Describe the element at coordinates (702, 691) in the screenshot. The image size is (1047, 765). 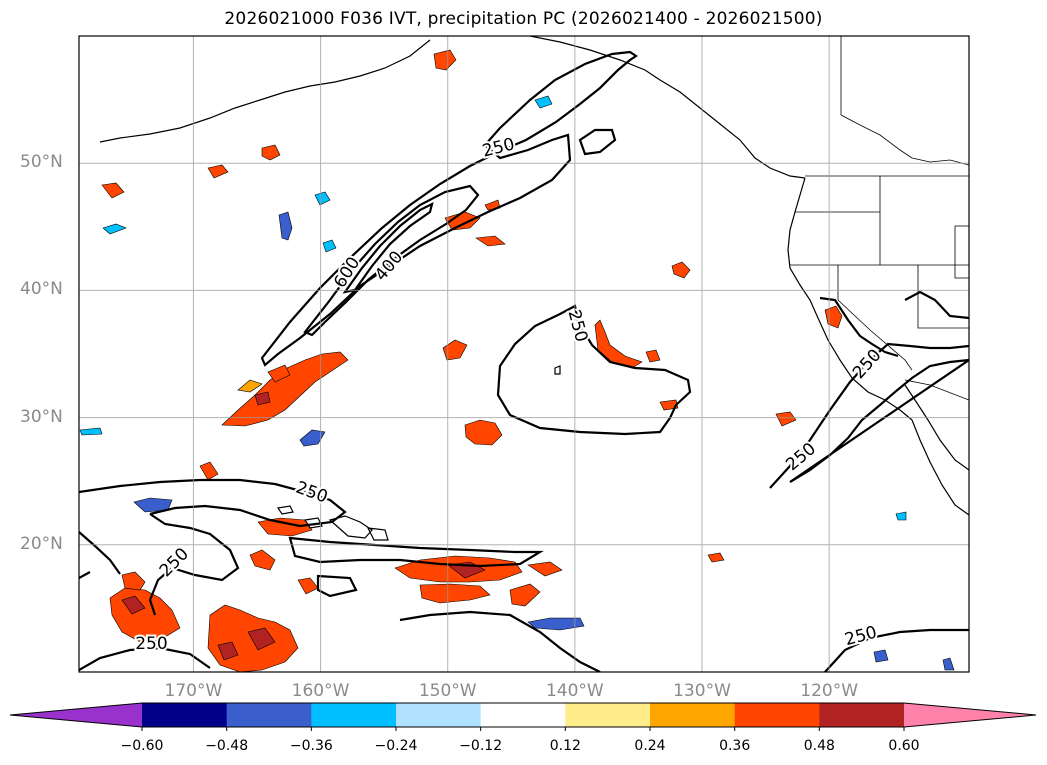
I see `longitude-label: 130°W` at that location.